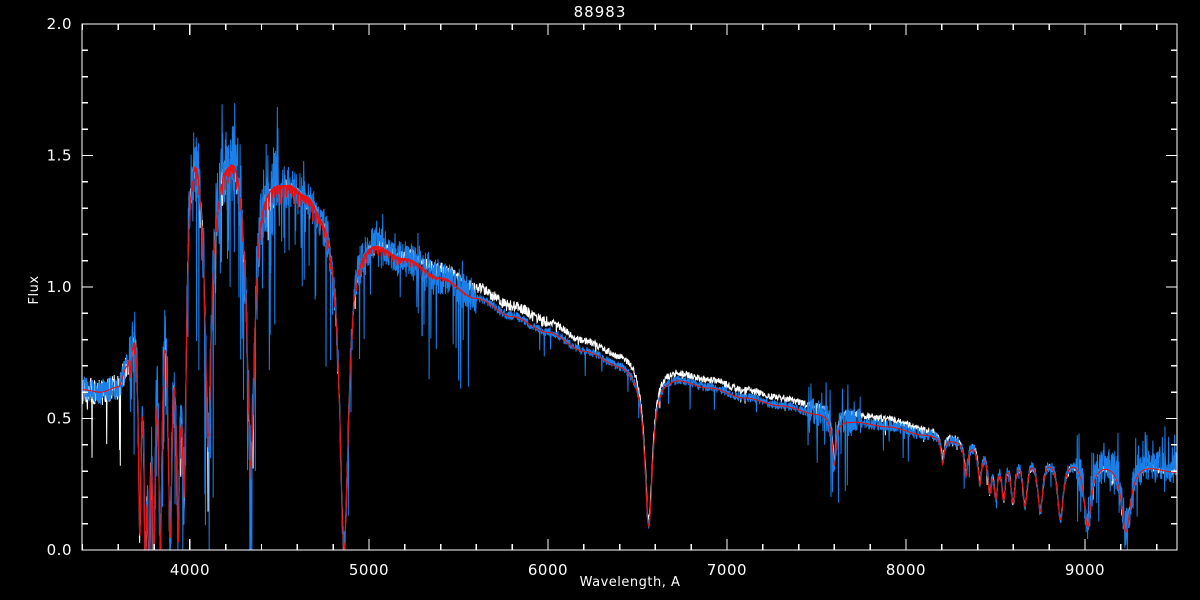 Image resolution: width=1200 pixels, height=600 pixels. I want to click on y-tick-label: 0.0, so click(59, 550).